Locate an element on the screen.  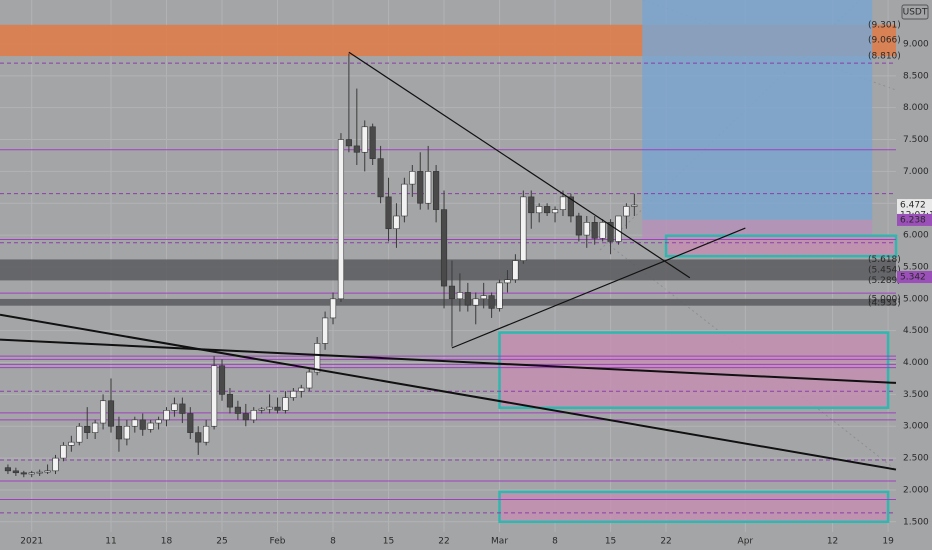
currency-box is located at coordinates (915, 12).